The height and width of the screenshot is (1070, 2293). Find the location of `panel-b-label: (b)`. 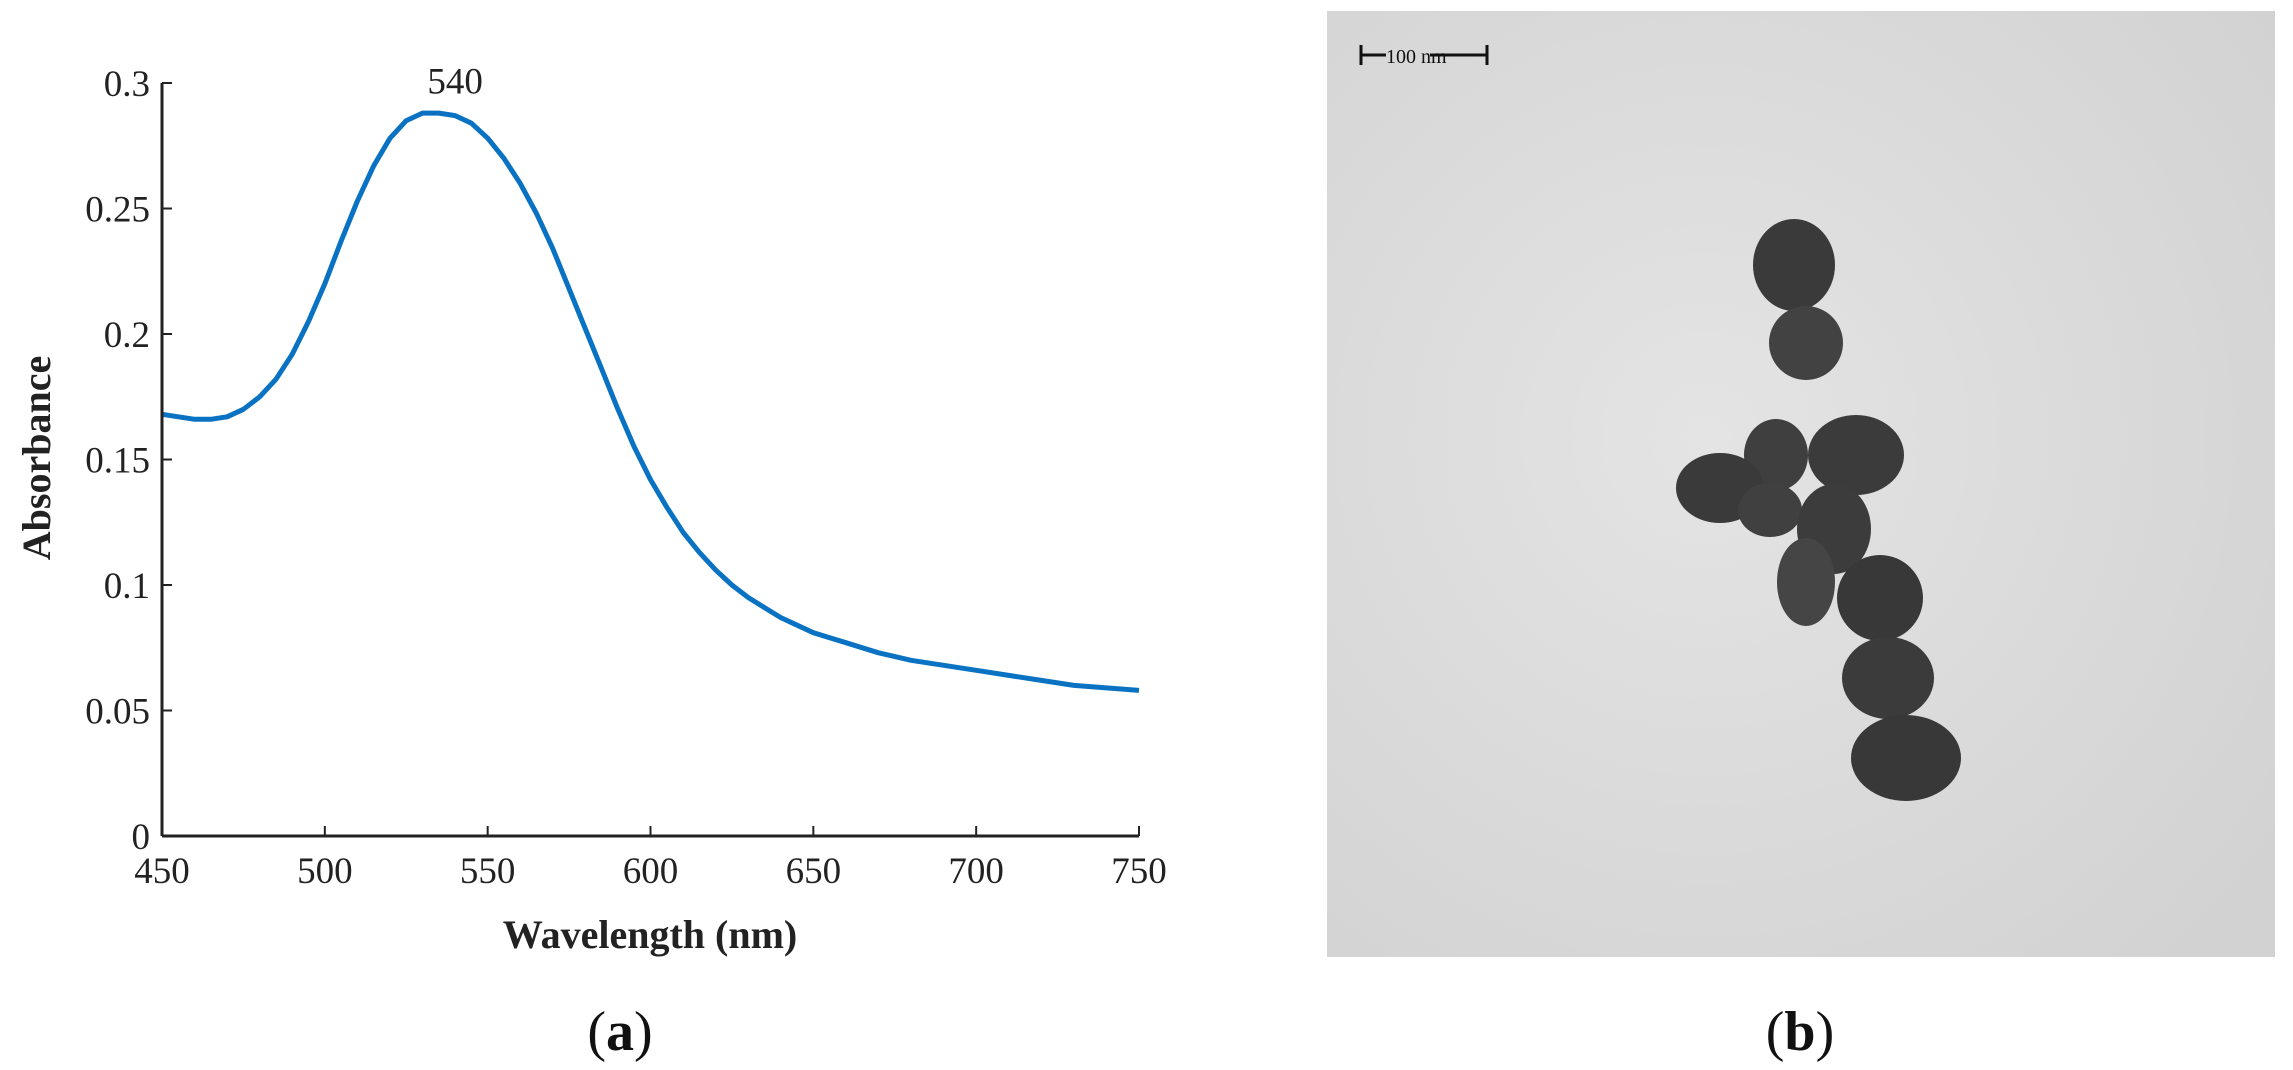

panel-b-label: (b) is located at coordinates (1800, 1032).